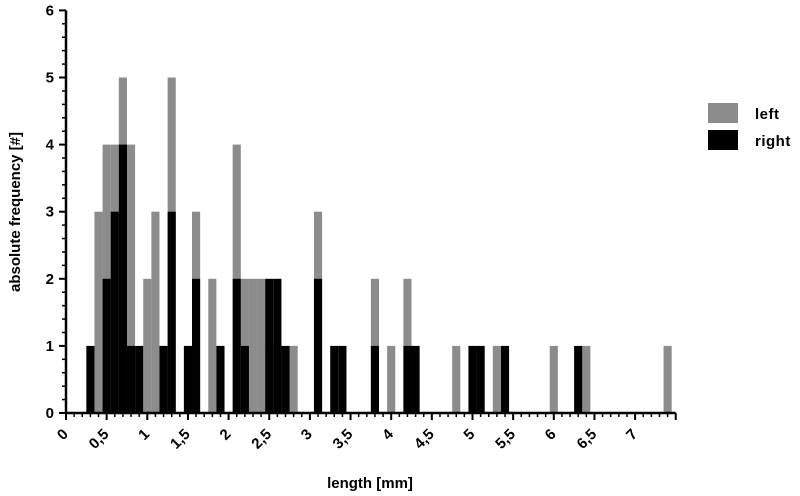 This screenshot has width=800, height=496. I want to click on y-tick-label: 2, so click(50, 279).